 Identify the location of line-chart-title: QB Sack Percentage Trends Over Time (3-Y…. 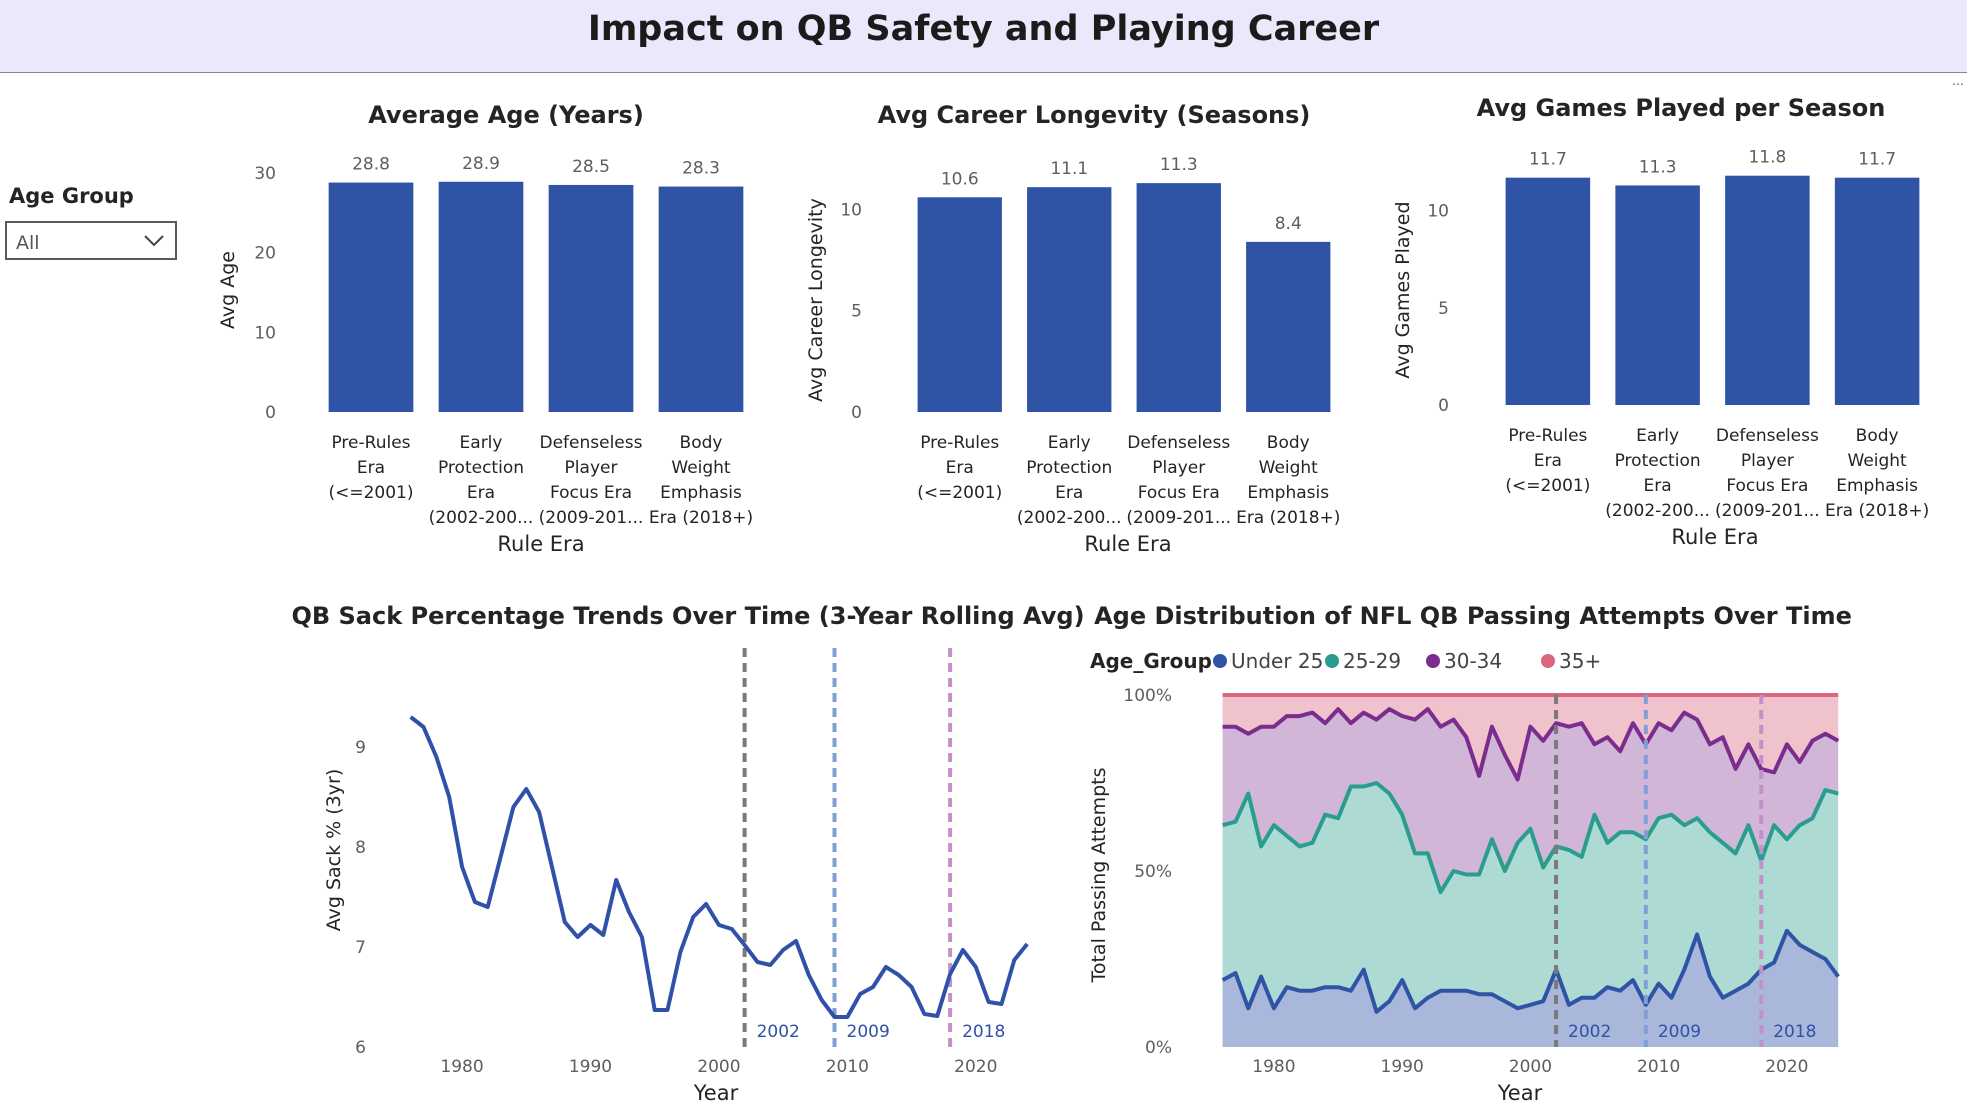
(687, 616).